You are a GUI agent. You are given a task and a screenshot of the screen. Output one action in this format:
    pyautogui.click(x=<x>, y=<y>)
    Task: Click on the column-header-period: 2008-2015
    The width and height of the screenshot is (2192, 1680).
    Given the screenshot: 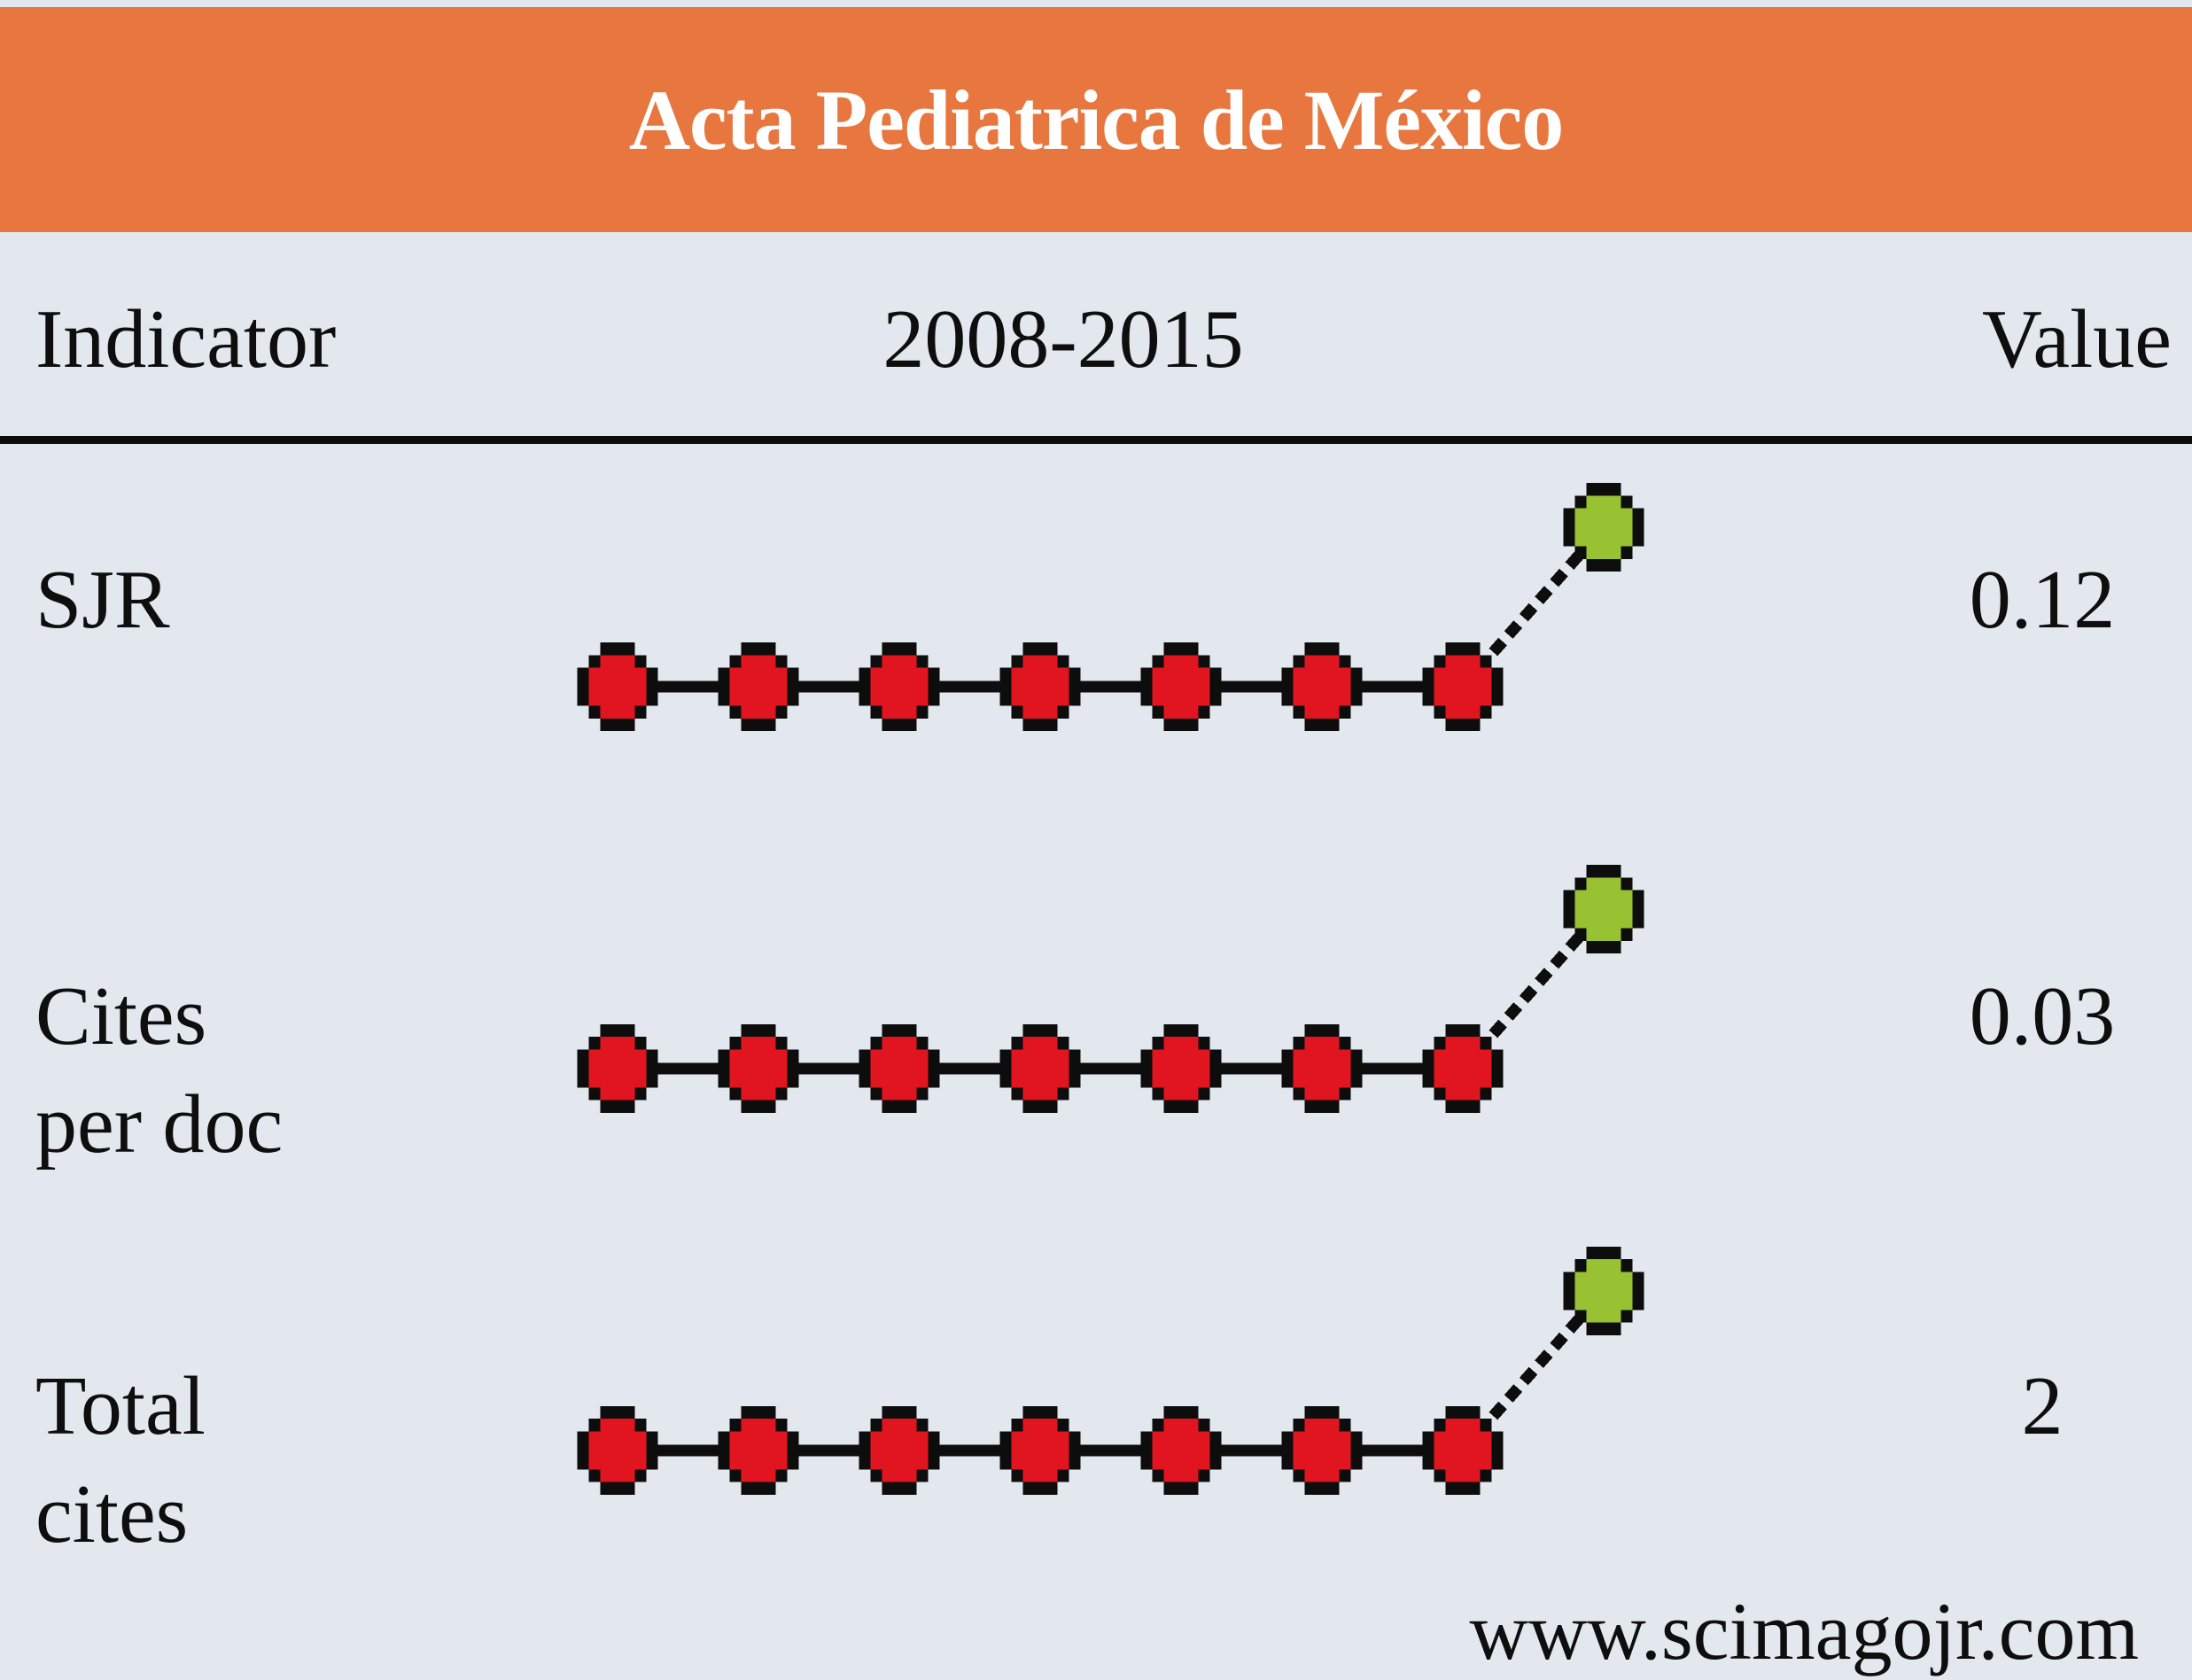 What is the action you would take?
    pyautogui.click(x=1063, y=339)
    